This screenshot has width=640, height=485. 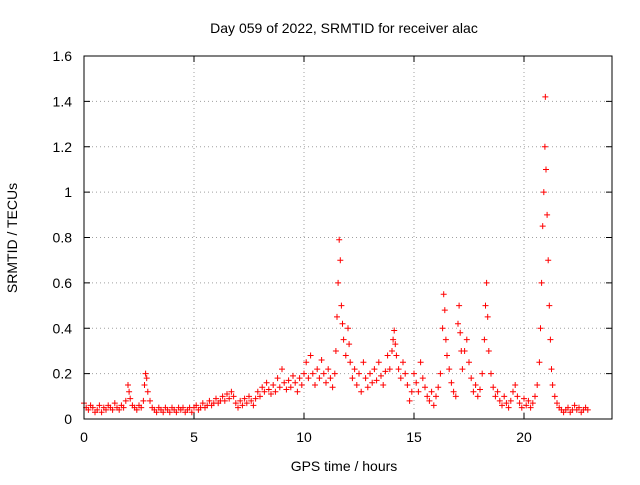 What do you see at coordinates (12, 238) in the screenshot?
I see `y-axis-label: SRMTID / TECUs` at bounding box center [12, 238].